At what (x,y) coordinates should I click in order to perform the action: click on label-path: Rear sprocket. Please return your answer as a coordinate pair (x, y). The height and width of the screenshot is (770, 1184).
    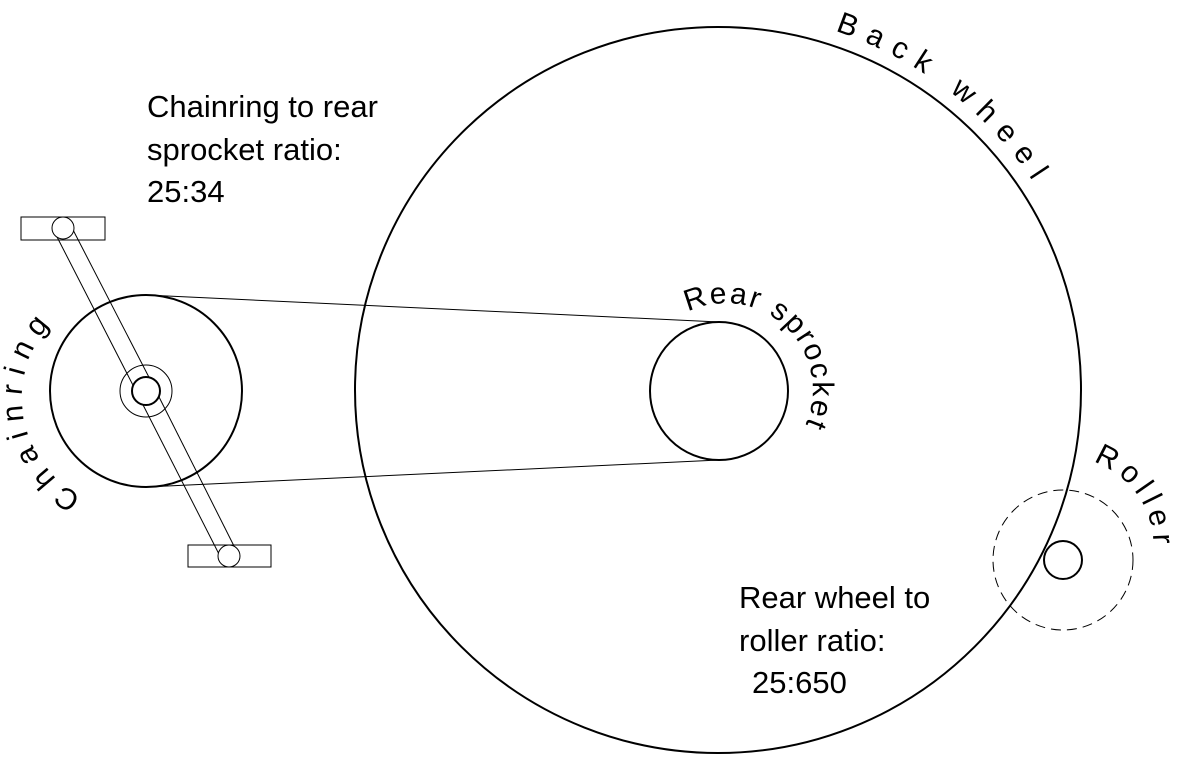
    Looking at the image, I should click on (758, 356).